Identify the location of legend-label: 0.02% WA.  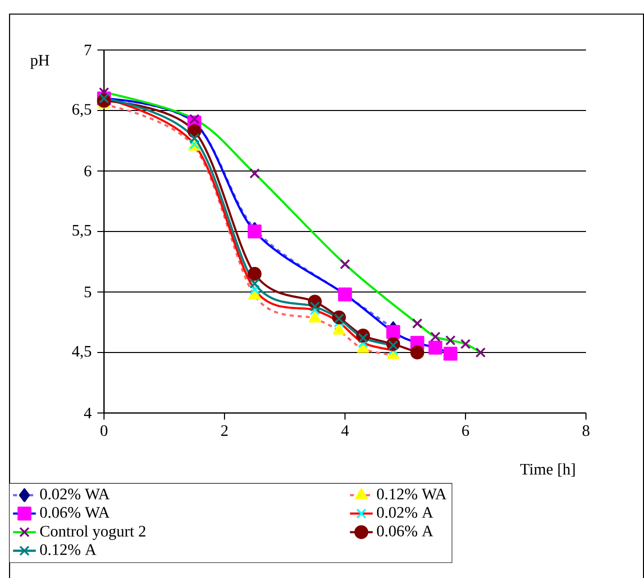
(75, 494).